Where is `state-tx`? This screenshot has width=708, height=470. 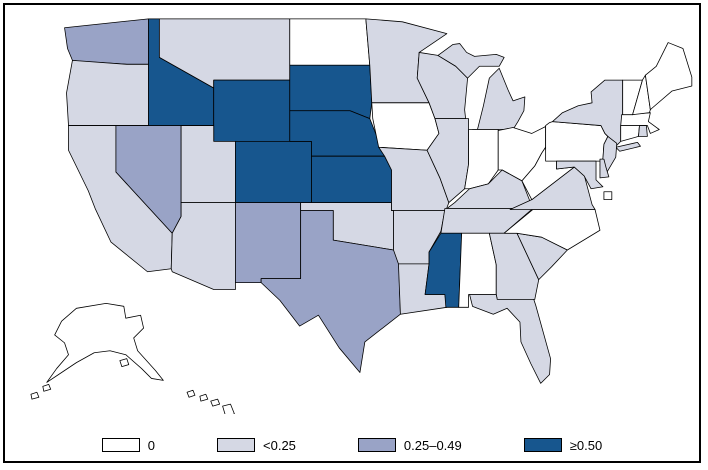
state-tx is located at coordinates (330, 291).